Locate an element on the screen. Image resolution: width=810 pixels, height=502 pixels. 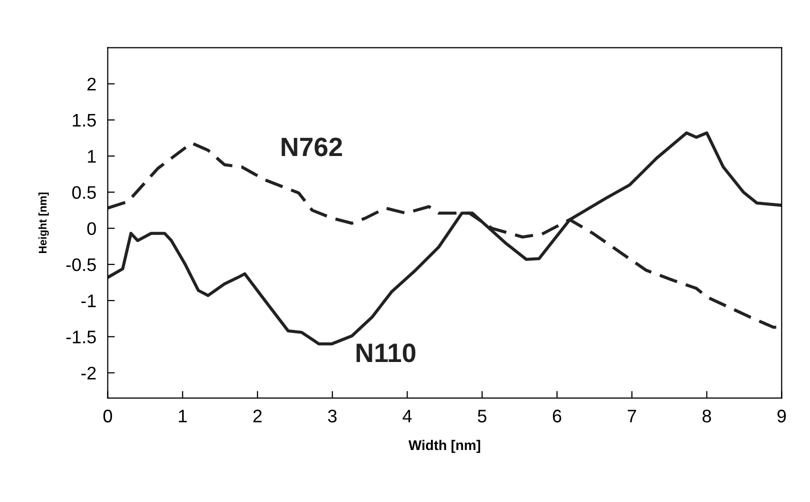
x-tick-label: 7 is located at coordinates (632, 416).